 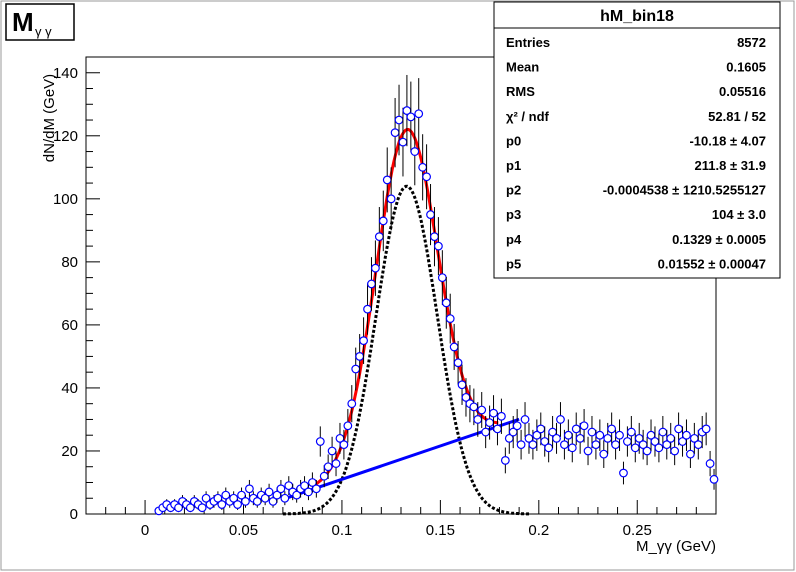 What do you see at coordinates (513, 140) in the screenshot?
I see `stats-row-label: p0` at bounding box center [513, 140].